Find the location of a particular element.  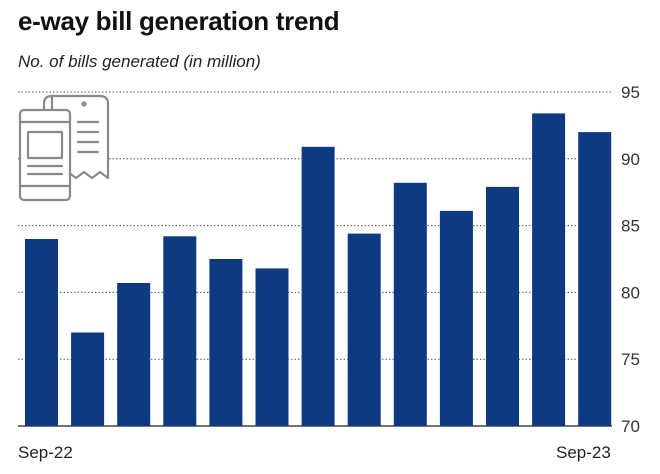

chart-subtitle: No. of bills generated (in million) is located at coordinates (139, 61).